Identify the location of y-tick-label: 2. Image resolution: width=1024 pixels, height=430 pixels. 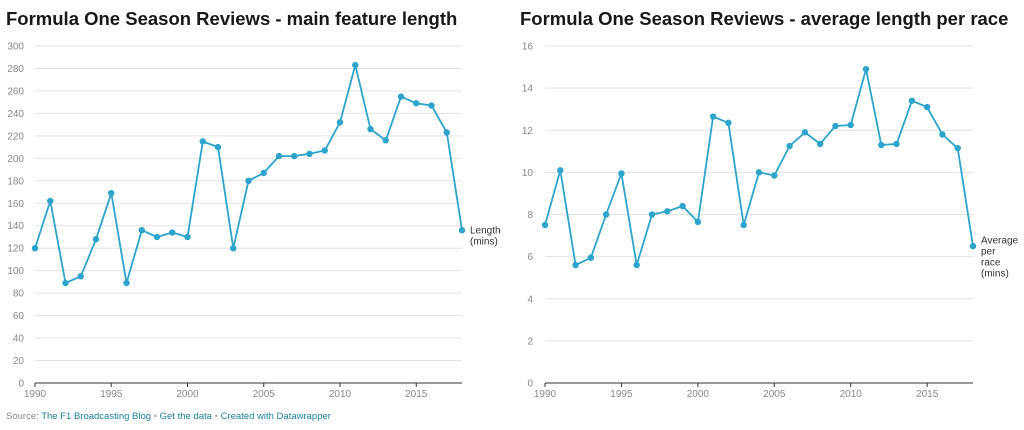
(530, 341).